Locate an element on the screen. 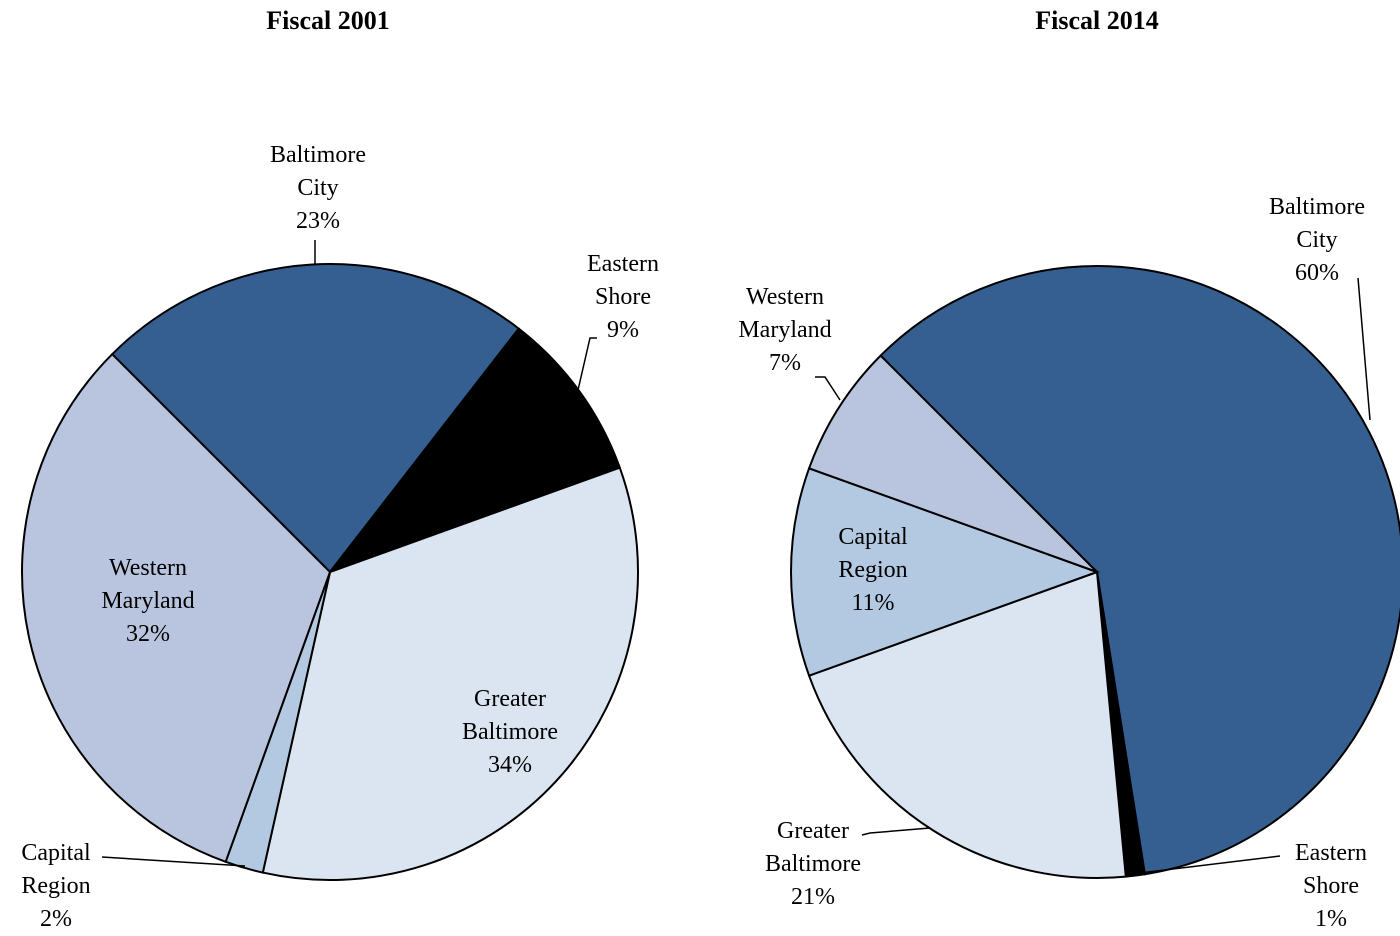 This screenshot has height=936, width=1400. value-label: 60% is located at coordinates (1317, 272).